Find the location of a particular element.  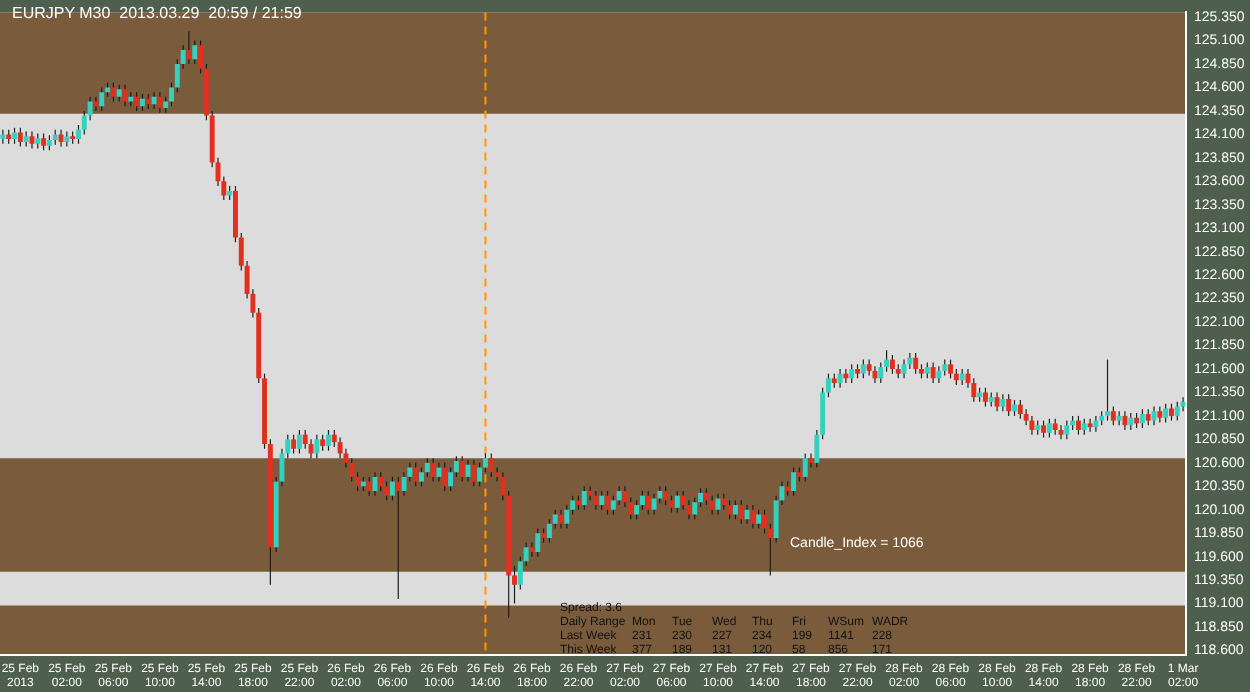

chart-title: EURJPY M30 2013.03.29 20:59 / 21:59 is located at coordinates (157, 13).